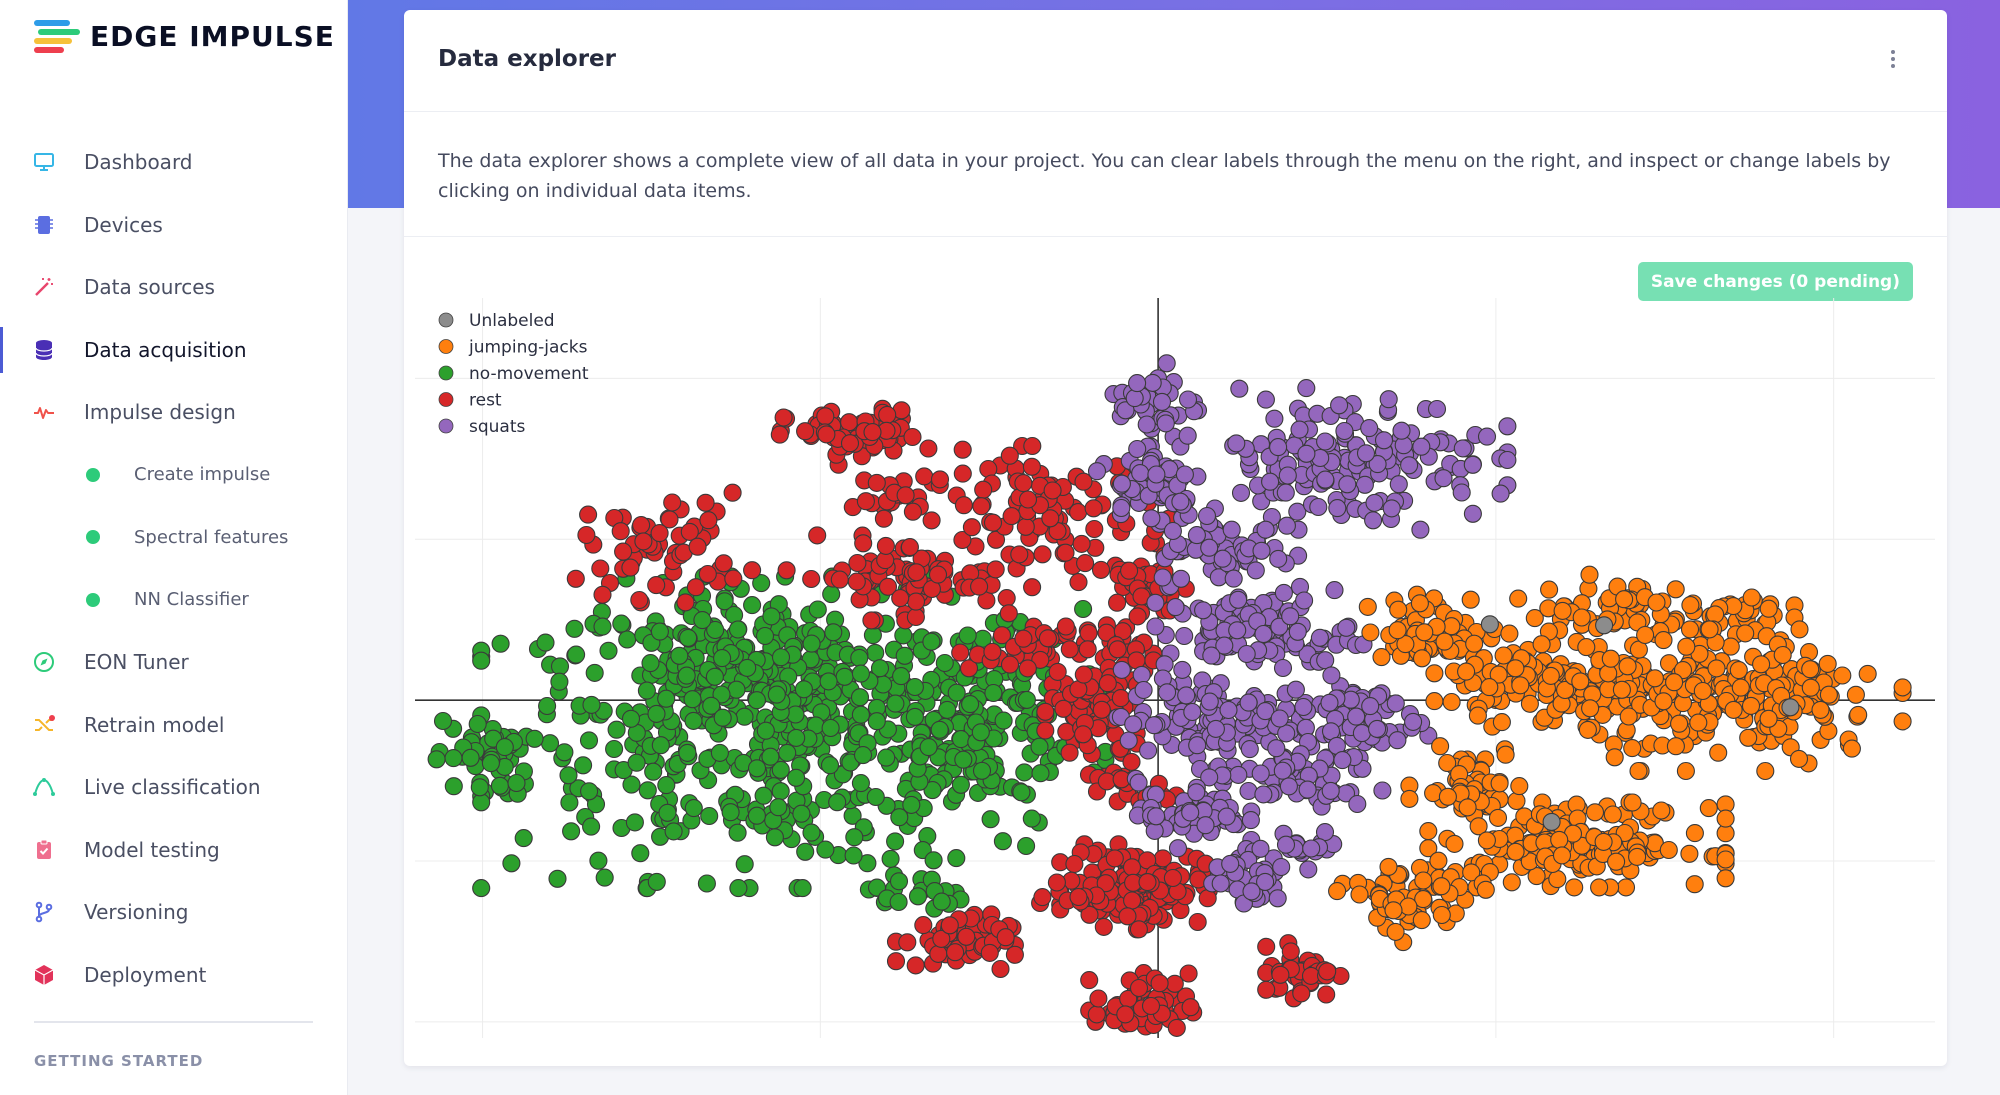  I want to click on sidebar-item-retrain-model: Retrain model, so click(173, 725).